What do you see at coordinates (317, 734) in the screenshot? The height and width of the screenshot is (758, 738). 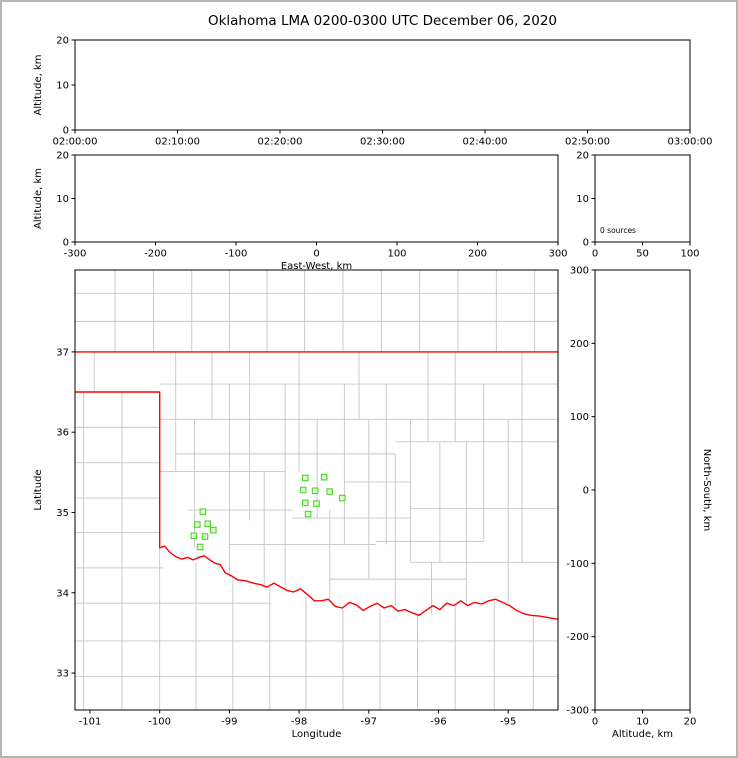 I see `x-axis-label: Longitude` at bounding box center [317, 734].